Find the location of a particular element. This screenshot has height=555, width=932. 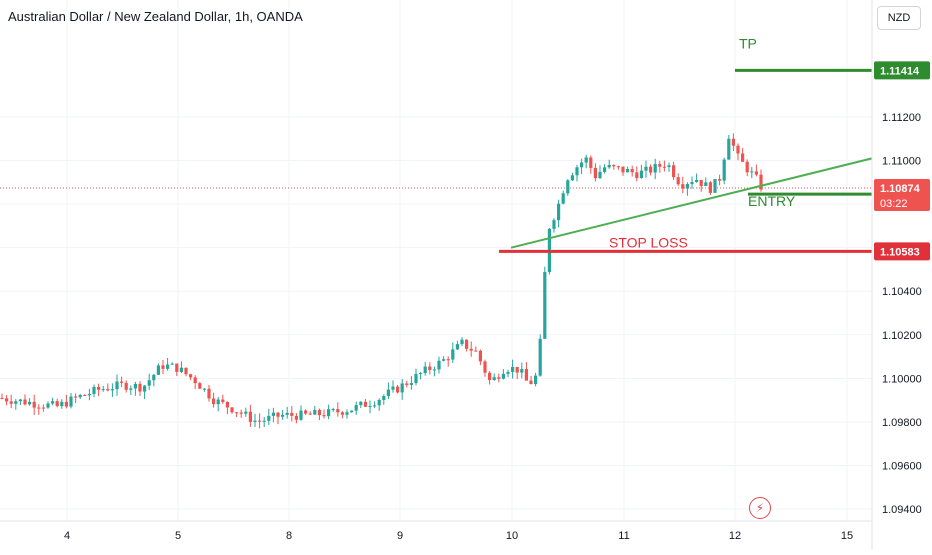

time-tick-label: 10 is located at coordinates (512, 536).